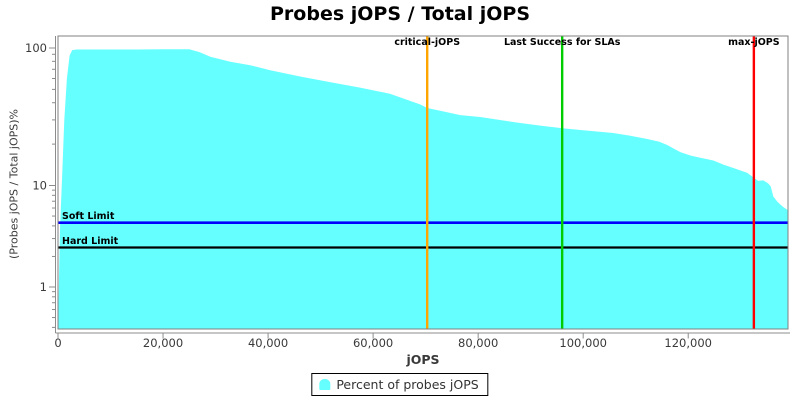 The image size is (800, 400). What do you see at coordinates (583, 343) in the screenshot?
I see `x-tick-label: 100,000` at bounding box center [583, 343].